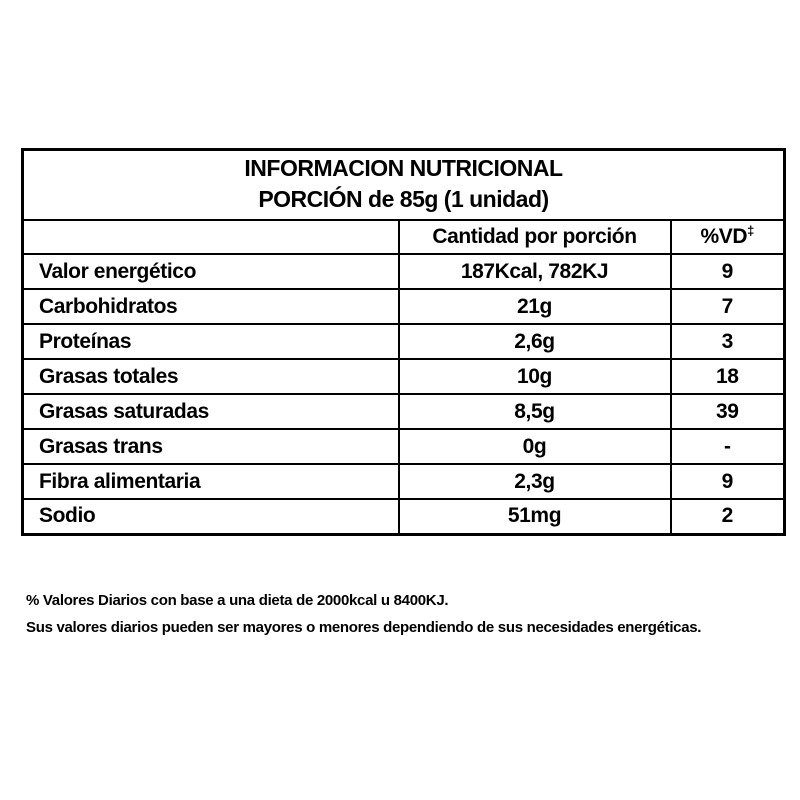 Image resolution: width=800 pixels, height=800 pixels. What do you see at coordinates (210, 237) in the screenshot?
I see `column-header-nutrient` at bounding box center [210, 237].